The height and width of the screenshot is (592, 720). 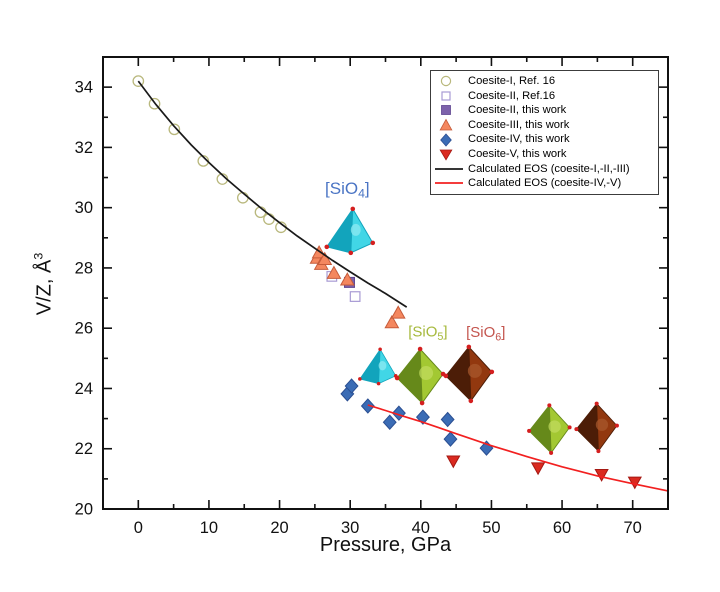 What do you see at coordinates (517, 110) in the screenshot?
I see `legend-item-label: Coesite-II, this work` at bounding box center [517, 110].